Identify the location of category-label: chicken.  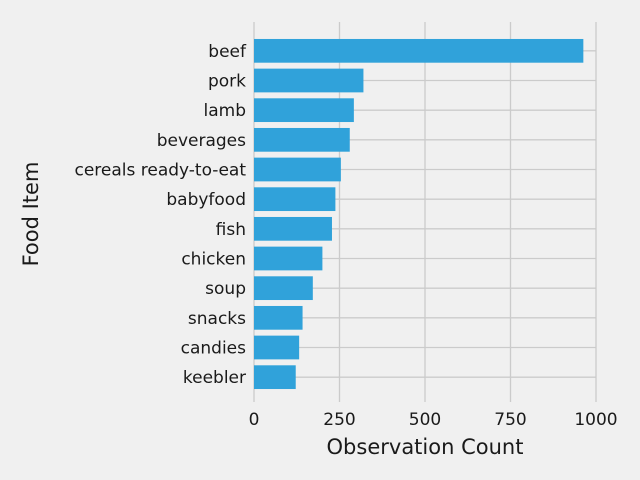
(213, 260).